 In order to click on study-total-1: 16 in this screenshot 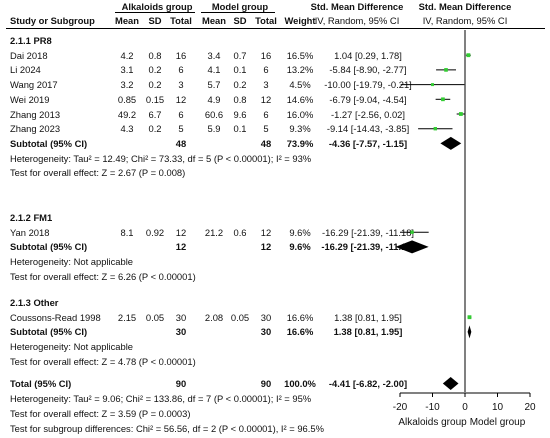, I will do `click(181, 55)`.